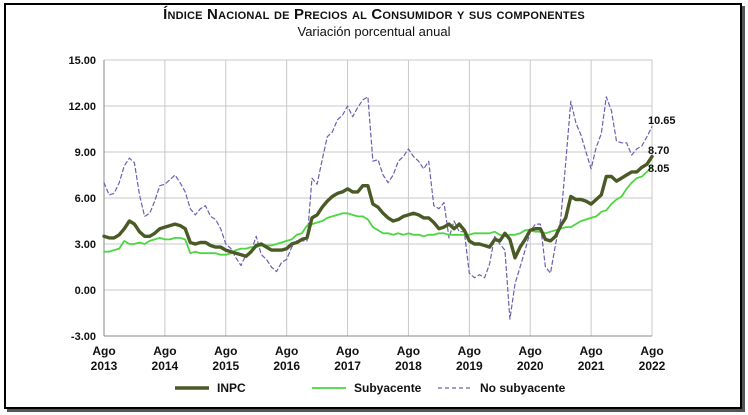 This screenshot has width=748, height=415. What do you see at coordinates (165, 366) in the screenshot?
I see `x-tick-label: 2014` at bounding box center [165, 366].